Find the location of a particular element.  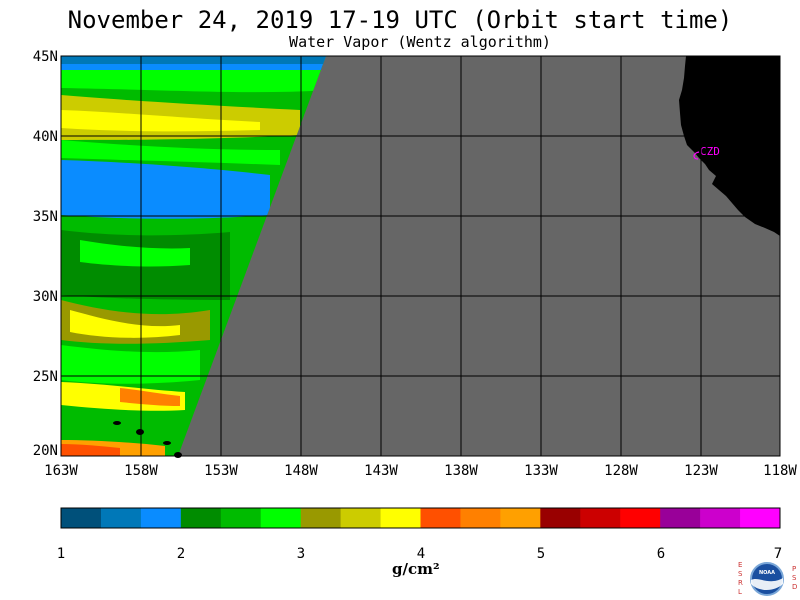

svg-text: E is located at coordinates (740, 565).